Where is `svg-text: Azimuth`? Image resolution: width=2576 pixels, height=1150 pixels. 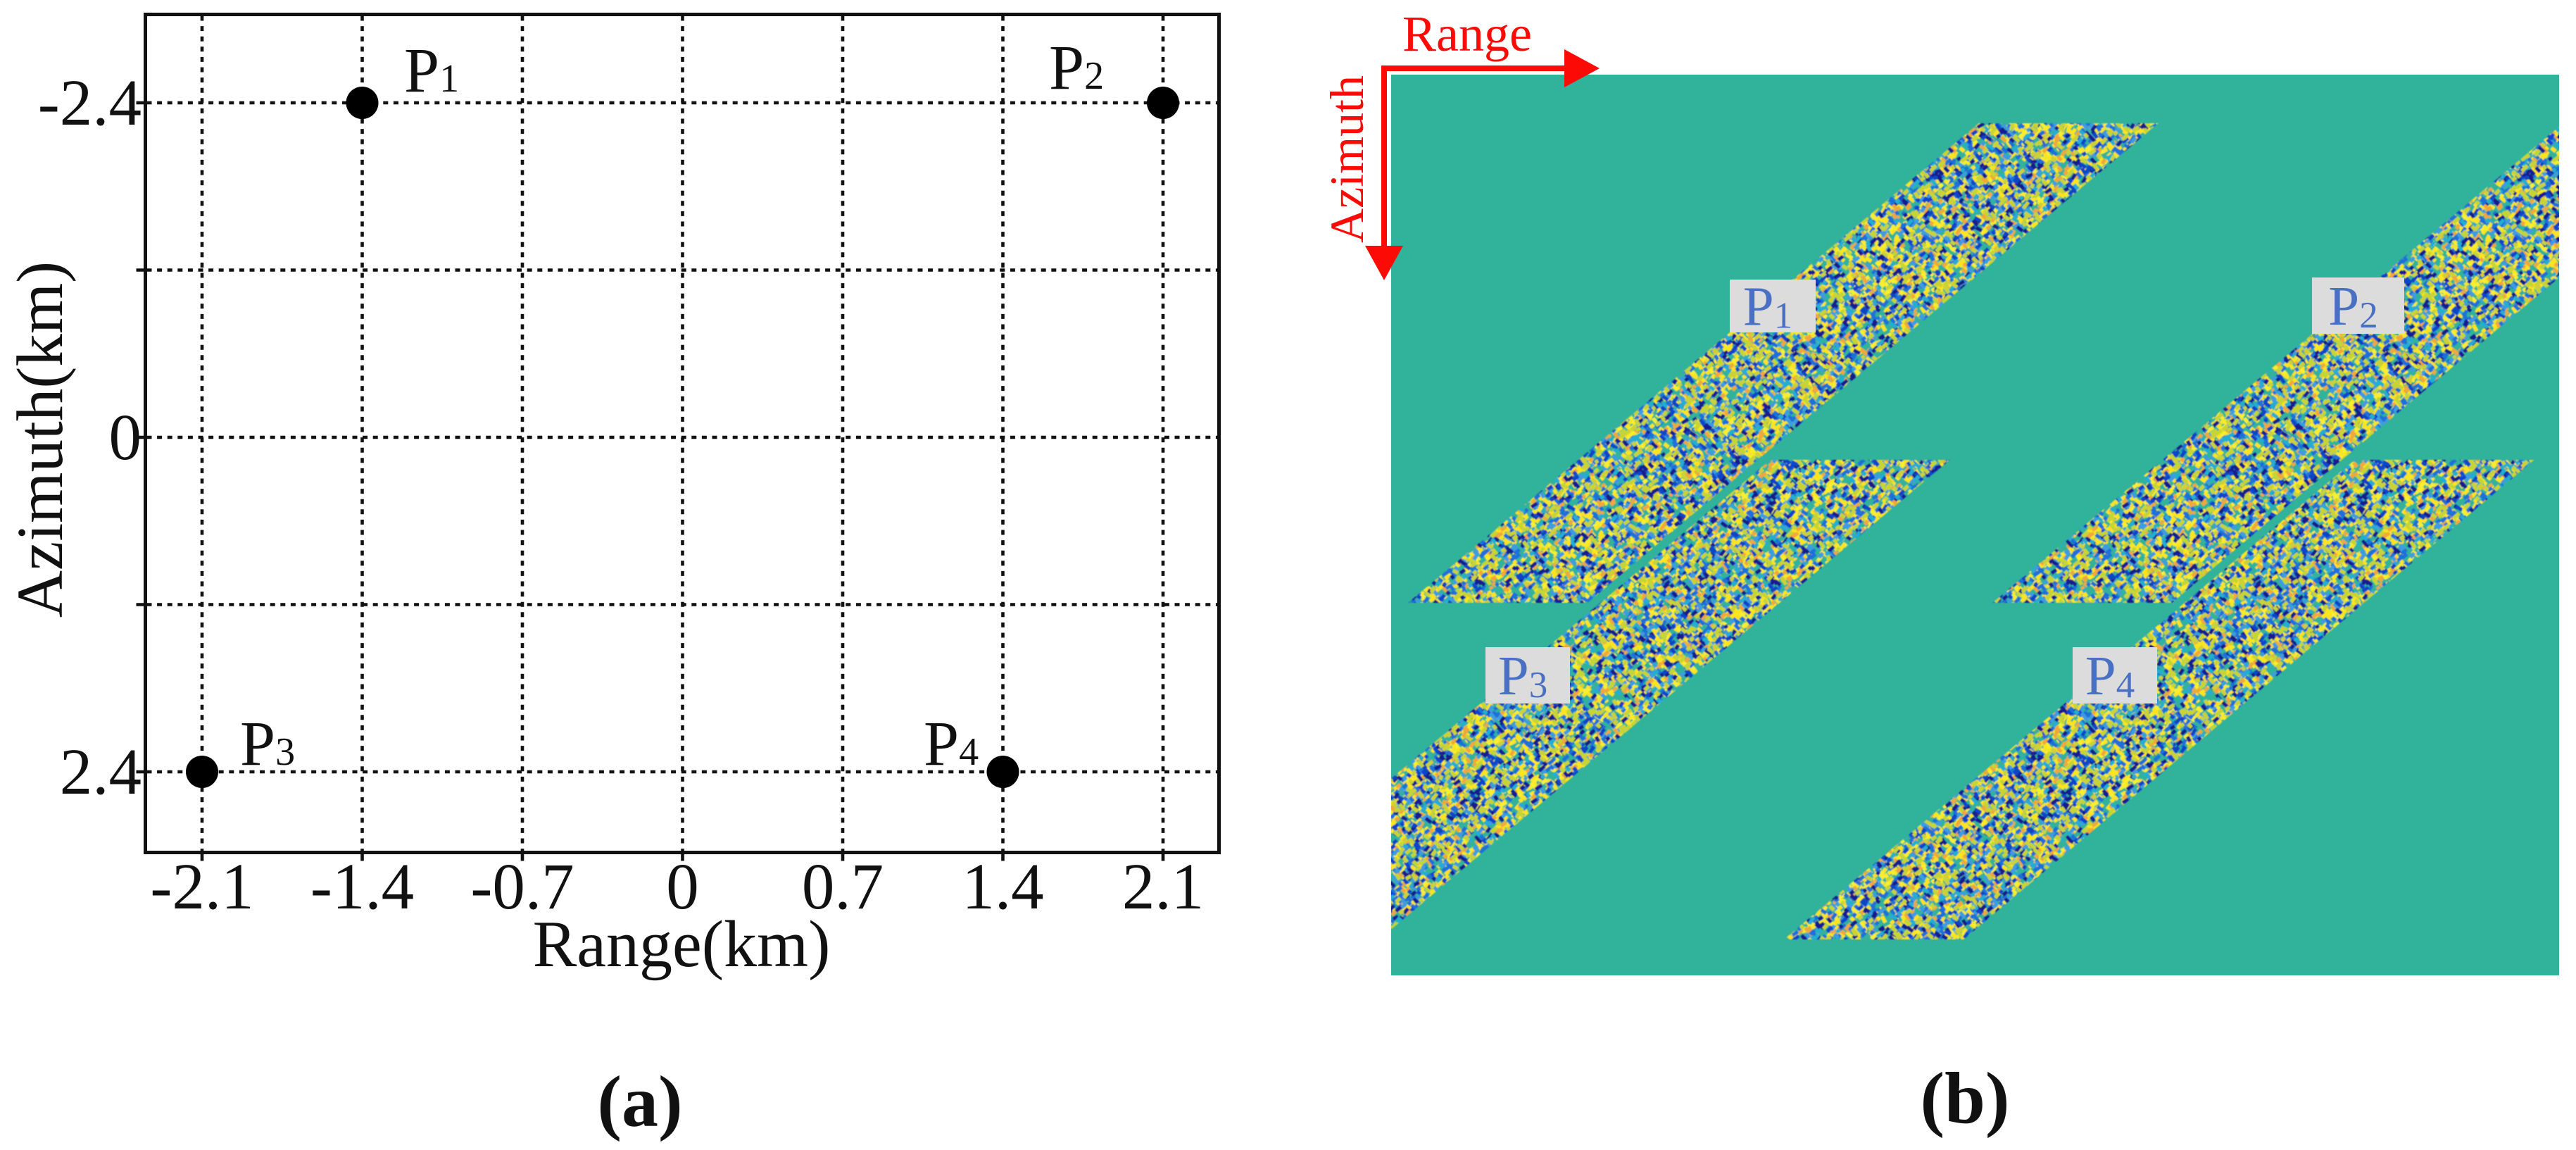 svg-text: Azimuth is located at coordinates (1347, 159).